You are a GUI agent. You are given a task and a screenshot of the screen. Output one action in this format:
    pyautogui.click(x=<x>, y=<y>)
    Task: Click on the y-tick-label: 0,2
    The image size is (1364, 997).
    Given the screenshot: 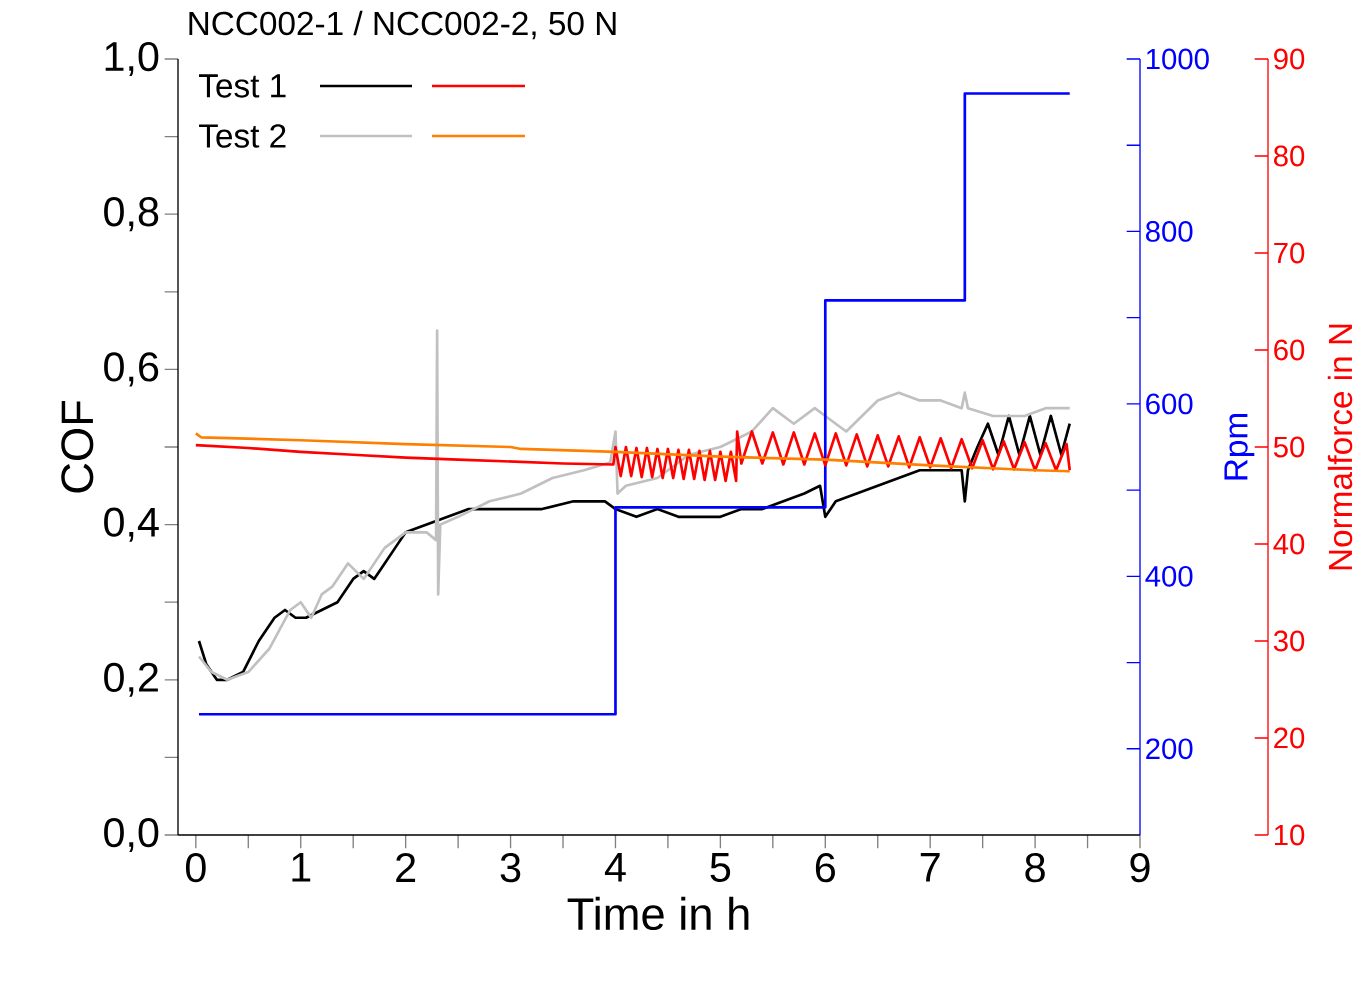 What is the action you would take?
    pyautogui.click(x=131, y=679)
    